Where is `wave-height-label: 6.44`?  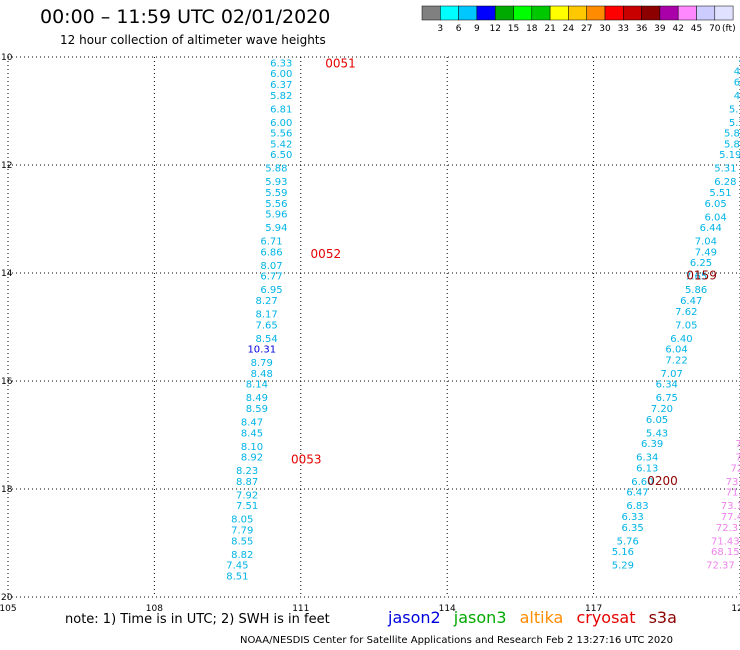 wave-height-label: 6.44 is located at coordinates (711, 228).